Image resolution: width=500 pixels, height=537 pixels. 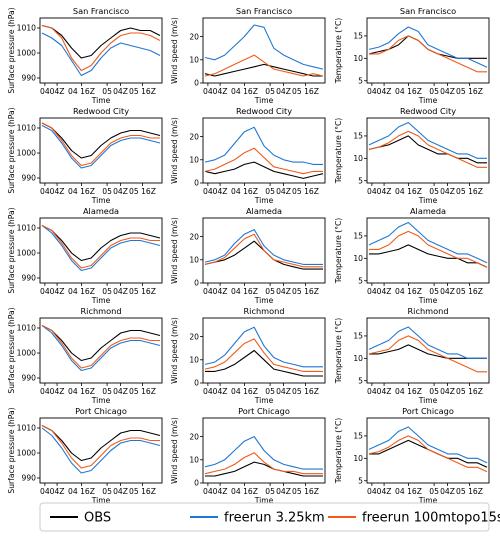 What do you see at coordinates (264, 517) in the screenshot?
I see `legend-box` at bounding box center [264, 517].